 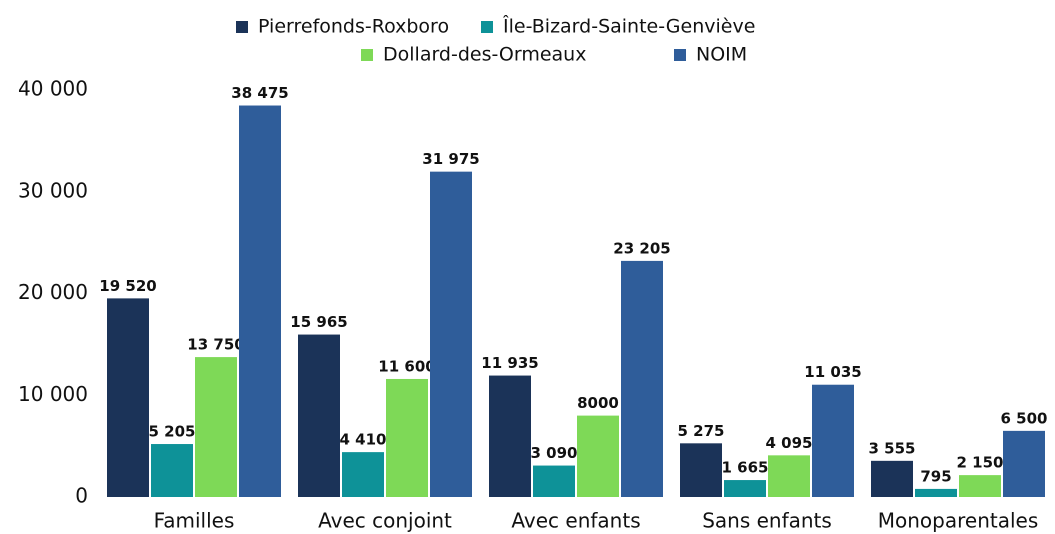 What do you see at coordinates (53, 394) in the screenshot?
I see `y-tick-label: 10 000` at bounding box center [53, 394].